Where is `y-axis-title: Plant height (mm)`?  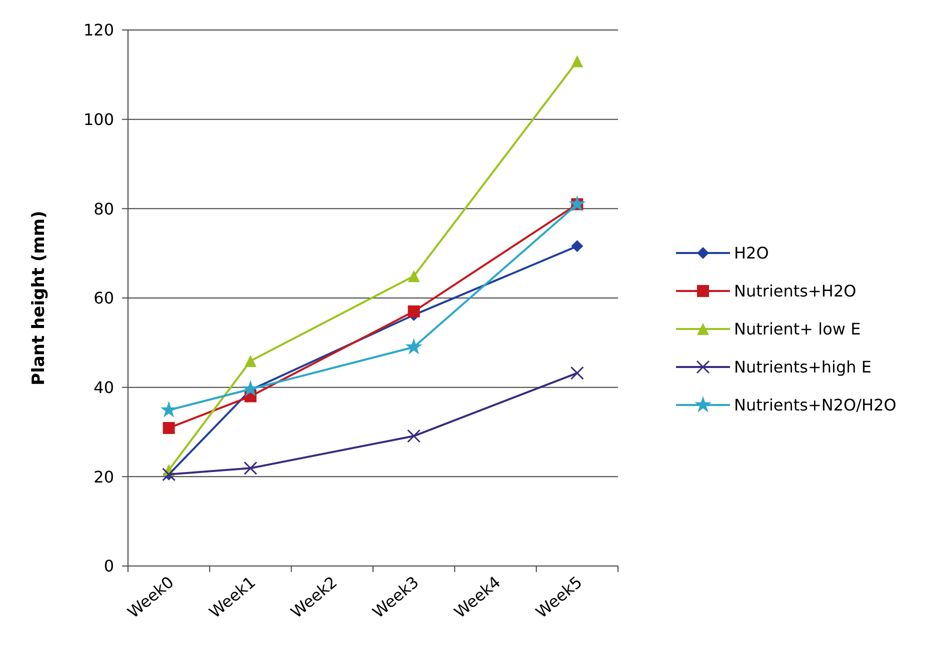 y-axis-title: Plant height (mm) is located at coordinates (39, 298).